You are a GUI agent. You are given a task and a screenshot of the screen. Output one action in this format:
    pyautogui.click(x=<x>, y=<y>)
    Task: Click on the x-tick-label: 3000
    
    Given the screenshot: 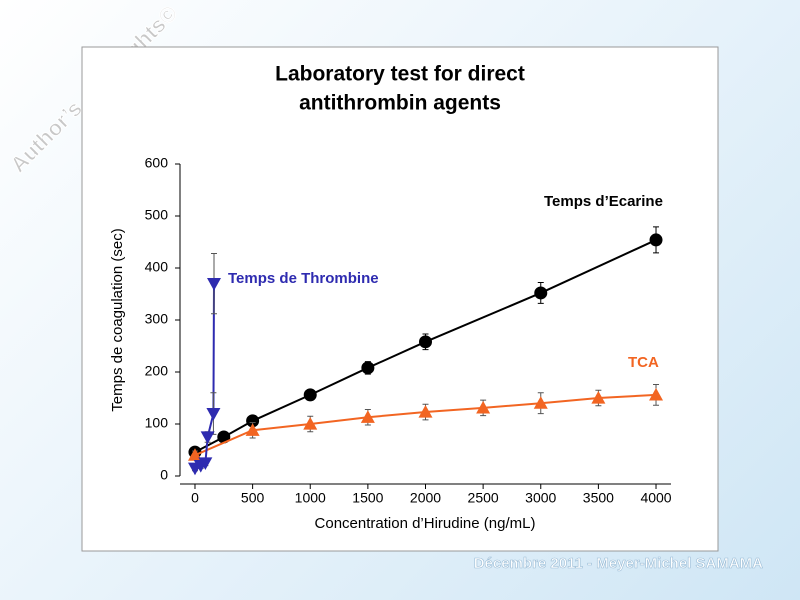 What is the action you would take?
    pyautogui.click(x=540, y=498)
    